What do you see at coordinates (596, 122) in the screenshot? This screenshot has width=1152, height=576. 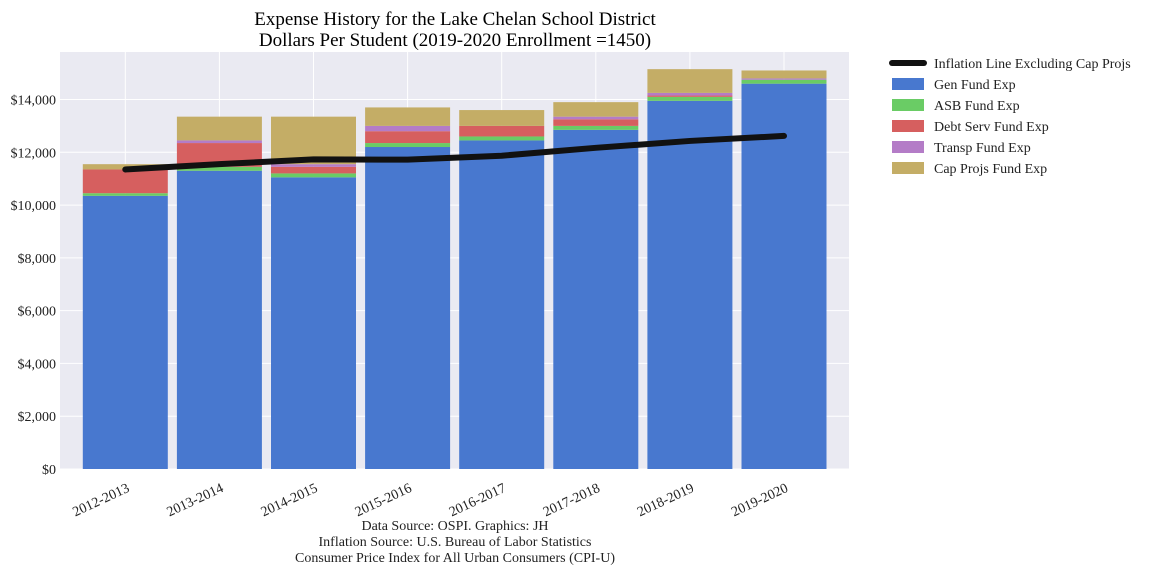 I see `bar-debt-serv-fund-exp-2017-2018` at bounding box center [596, 122].